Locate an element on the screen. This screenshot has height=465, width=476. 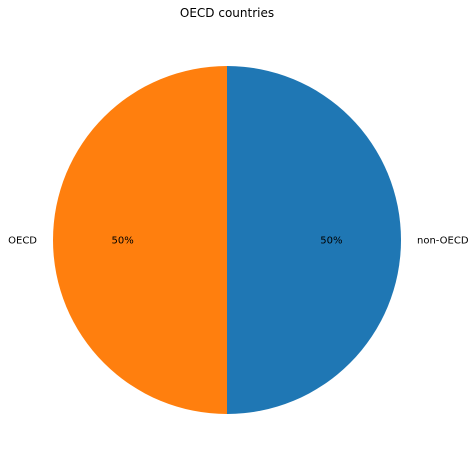
pie-labels: non-OECD 50% OECD 50% is located at coordinates (238, 241).